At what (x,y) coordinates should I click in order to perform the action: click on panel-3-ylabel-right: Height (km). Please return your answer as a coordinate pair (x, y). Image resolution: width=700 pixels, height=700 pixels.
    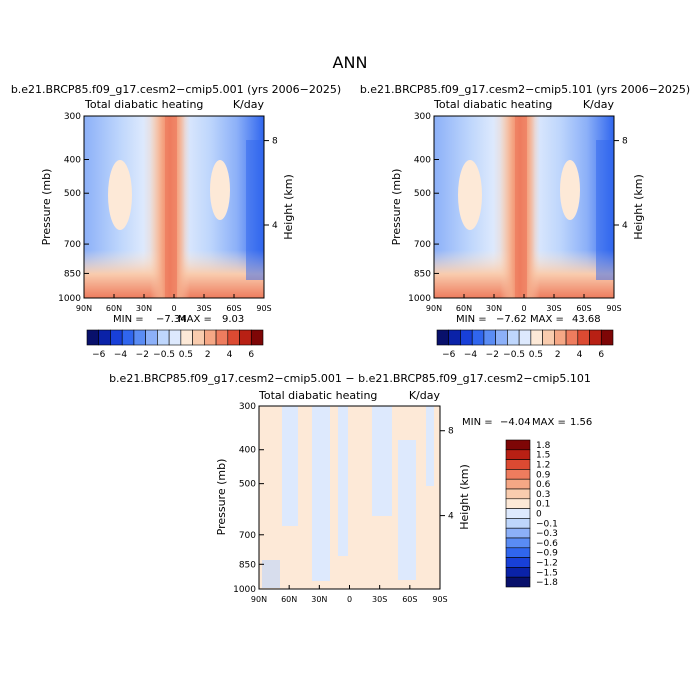
    Looking at the image, I should click on (464, 497).